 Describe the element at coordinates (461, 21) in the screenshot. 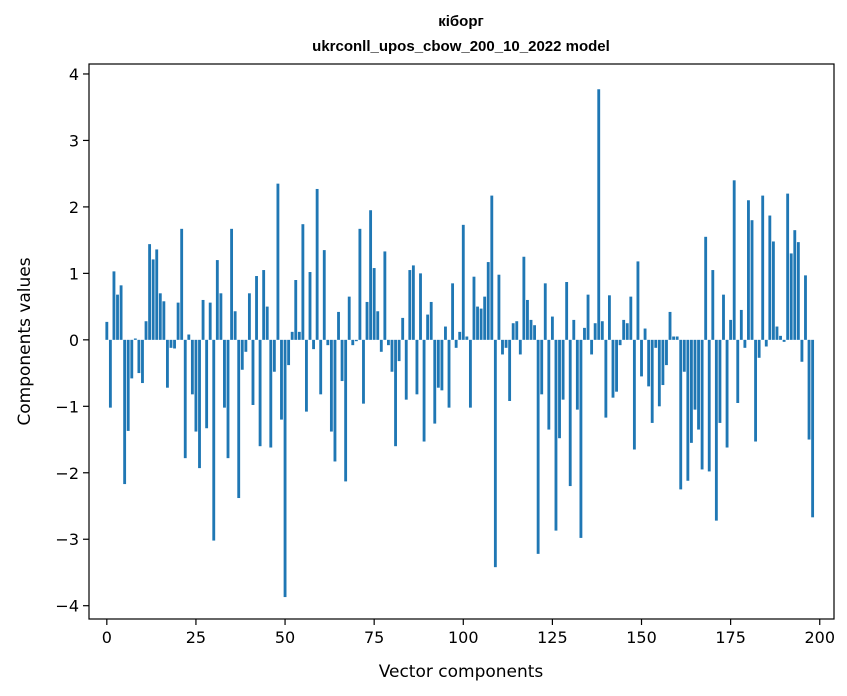

I see `chart-title-line-1: кіборг` at that location.